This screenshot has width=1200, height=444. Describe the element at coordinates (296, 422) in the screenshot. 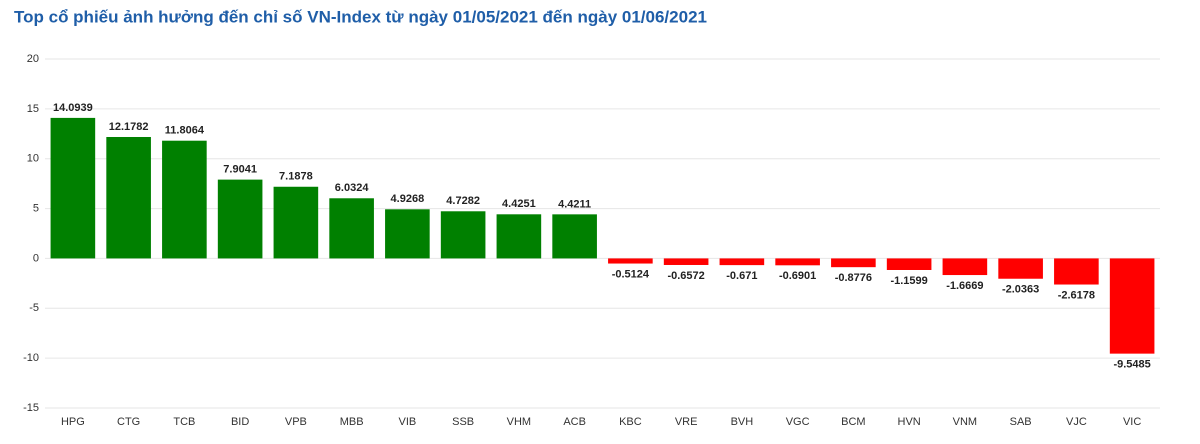

I see `x-tick-label: VPB` at that location.